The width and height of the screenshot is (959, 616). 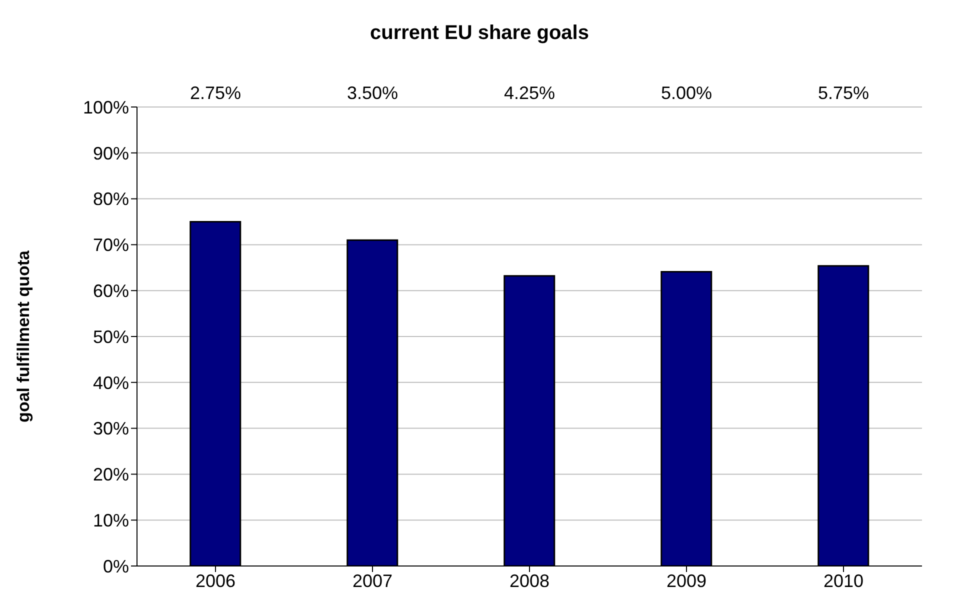 I want to click on y-tick-label: 0%, so click(x=115, y=566).